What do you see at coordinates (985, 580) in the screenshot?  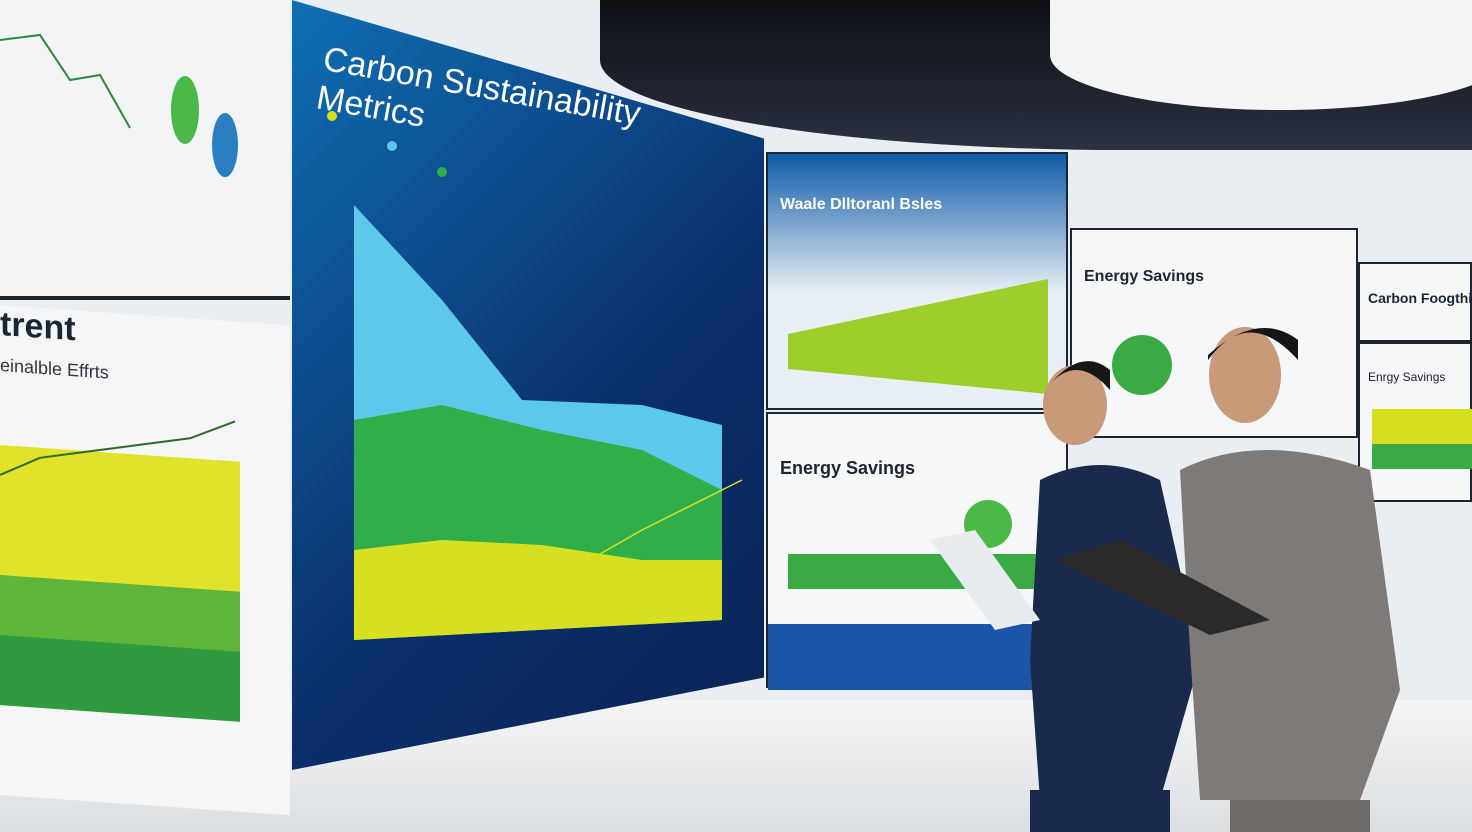 I see `tablet` at bounding box center [985, 580].